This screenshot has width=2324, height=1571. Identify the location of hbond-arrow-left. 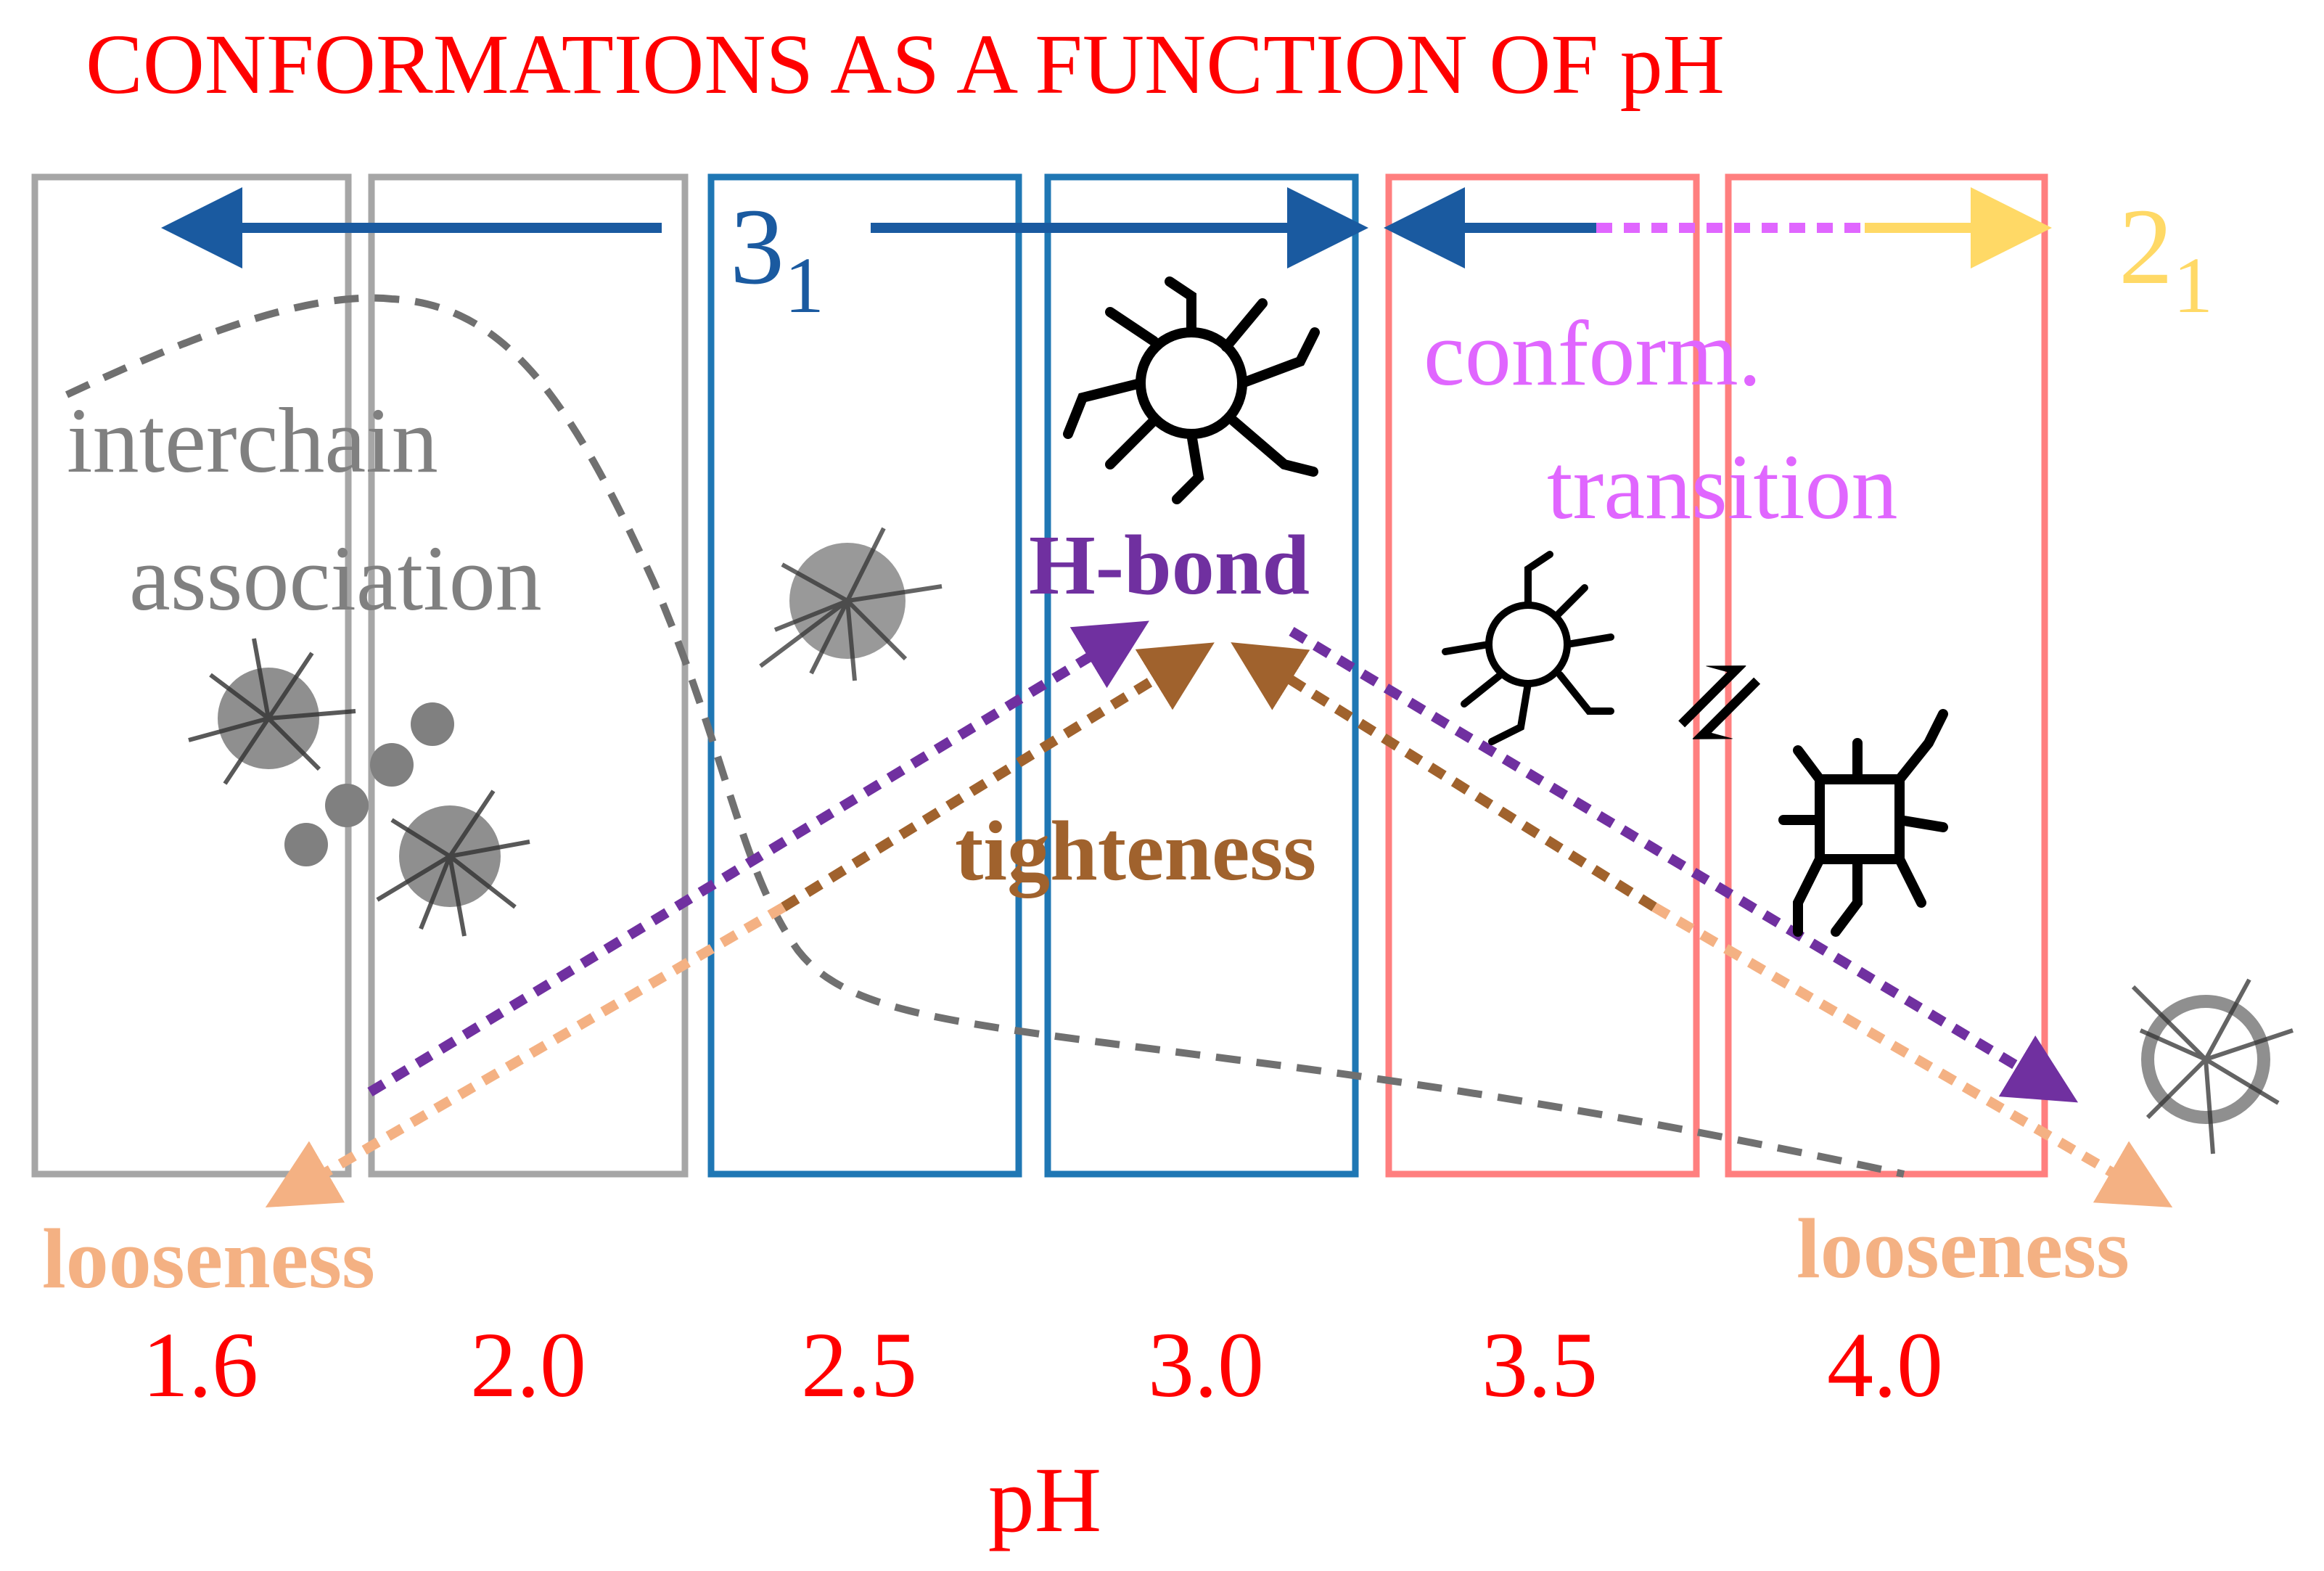
(758, 858).